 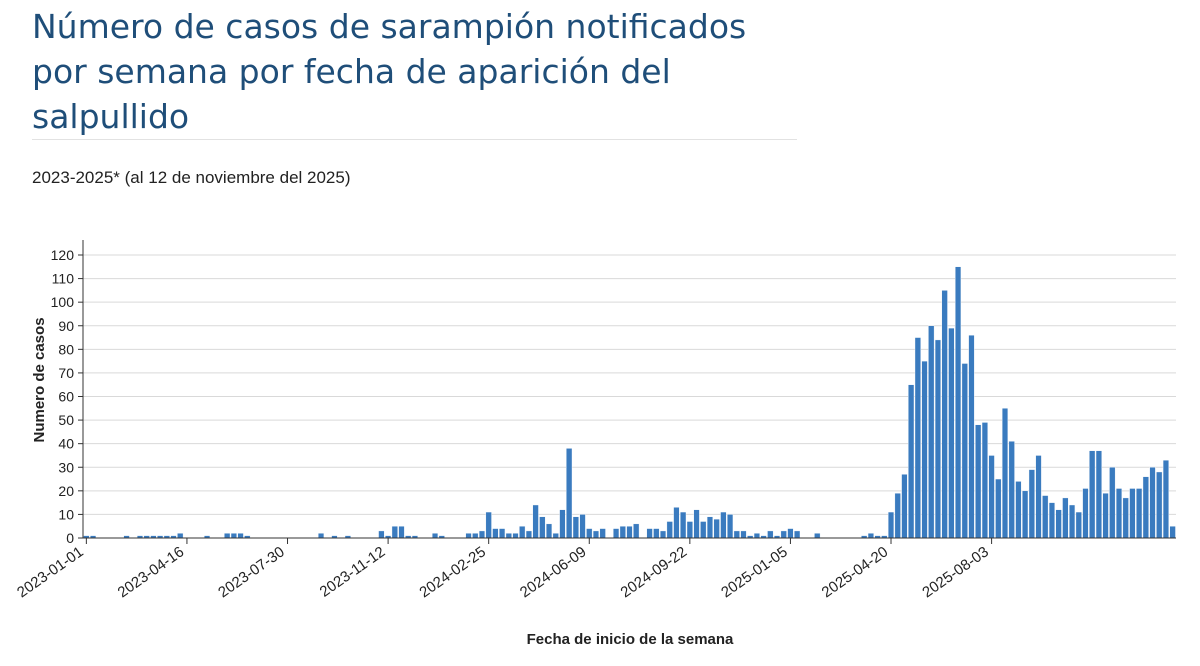 I want to click on y-tick-label: 0, so click(x=70, y=538).